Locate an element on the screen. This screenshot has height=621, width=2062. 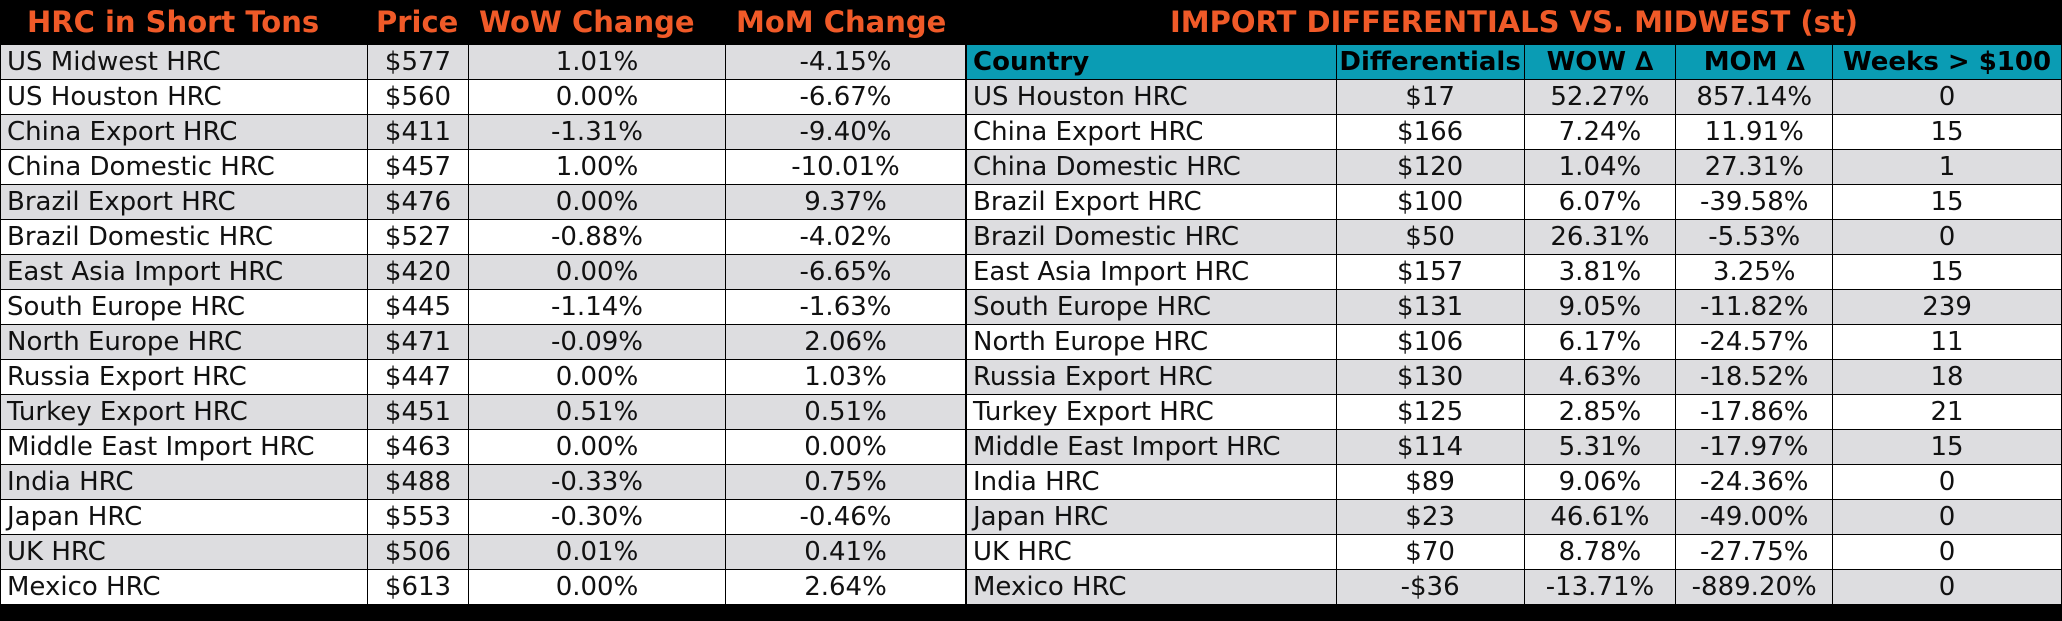
header-differentials: Differentials is located at coordinates (1430, 62).